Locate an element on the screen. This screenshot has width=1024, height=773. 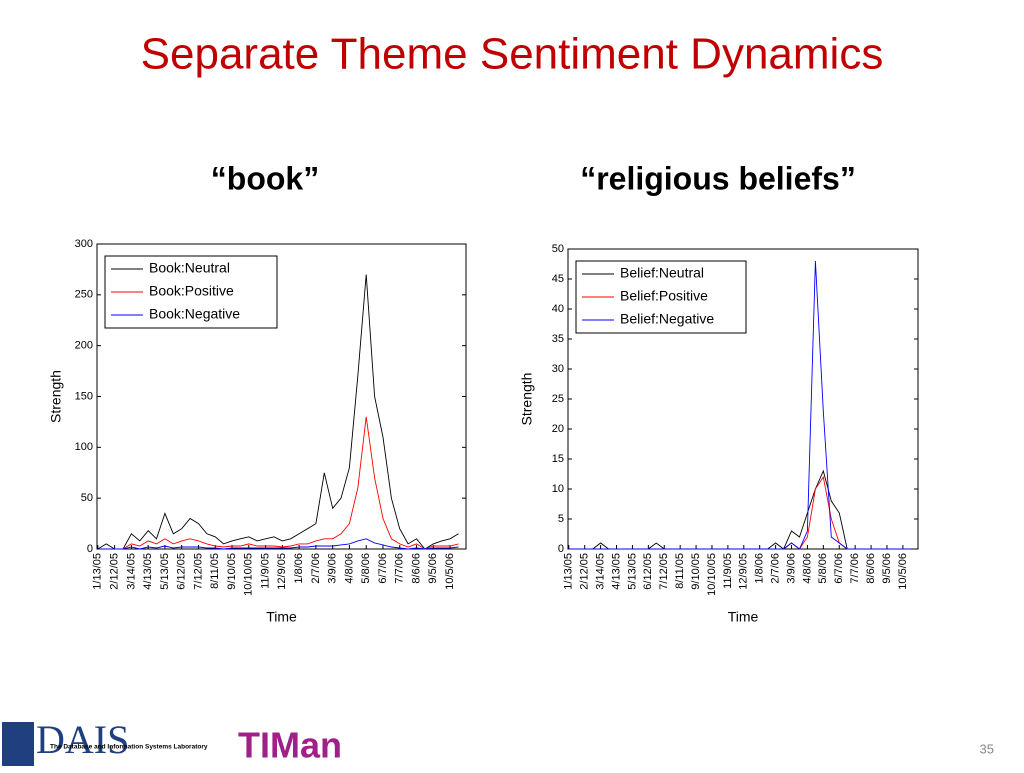
legend-label: Book:Positive is located at coordinates (191, 291).